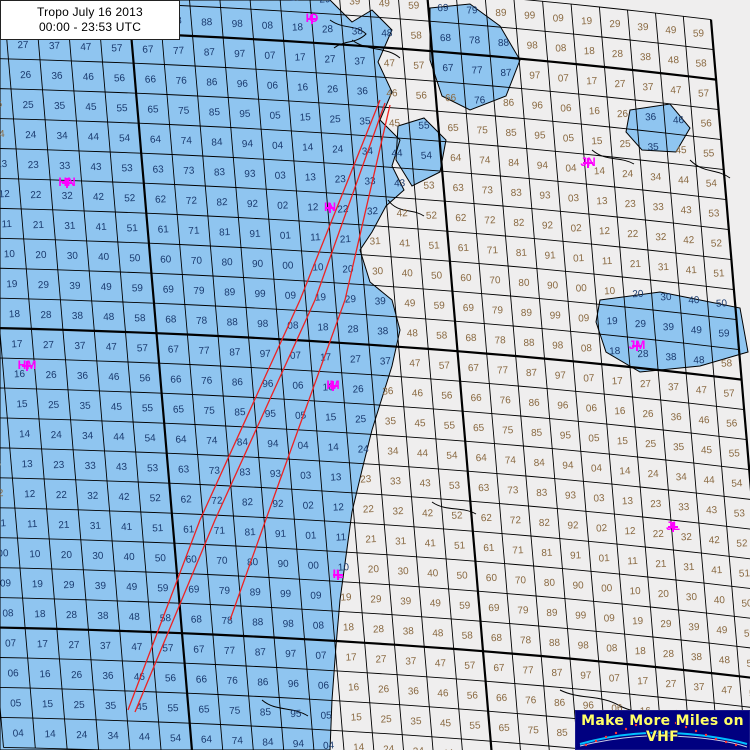 The image size is (750, 750). What do you see at coordinates (408, 632) in the screenshot?
I see `grid-square-number: 38` at bounding box center [408, 632].